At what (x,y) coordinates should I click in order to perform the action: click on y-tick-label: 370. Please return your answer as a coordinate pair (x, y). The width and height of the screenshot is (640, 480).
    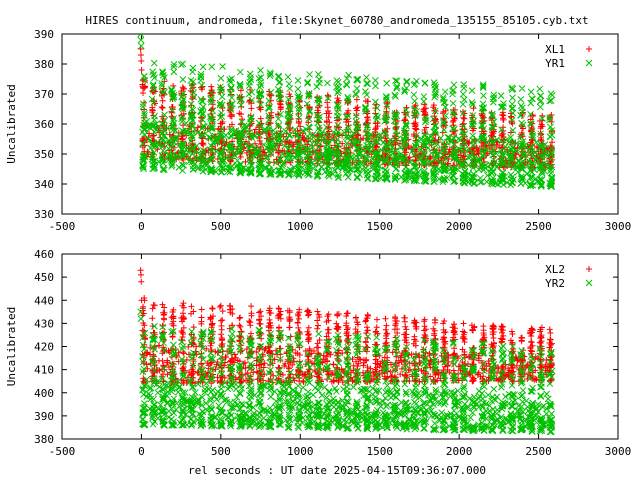
    Looking at the image, I should click on (44, 94).